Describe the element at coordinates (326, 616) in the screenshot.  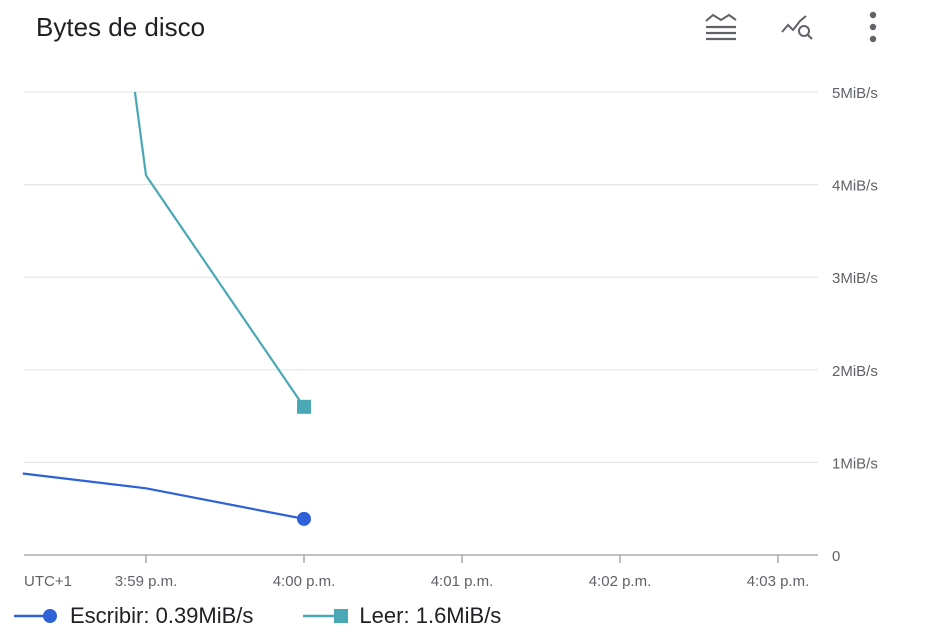
I see `legend-swatch-leer` at that location.